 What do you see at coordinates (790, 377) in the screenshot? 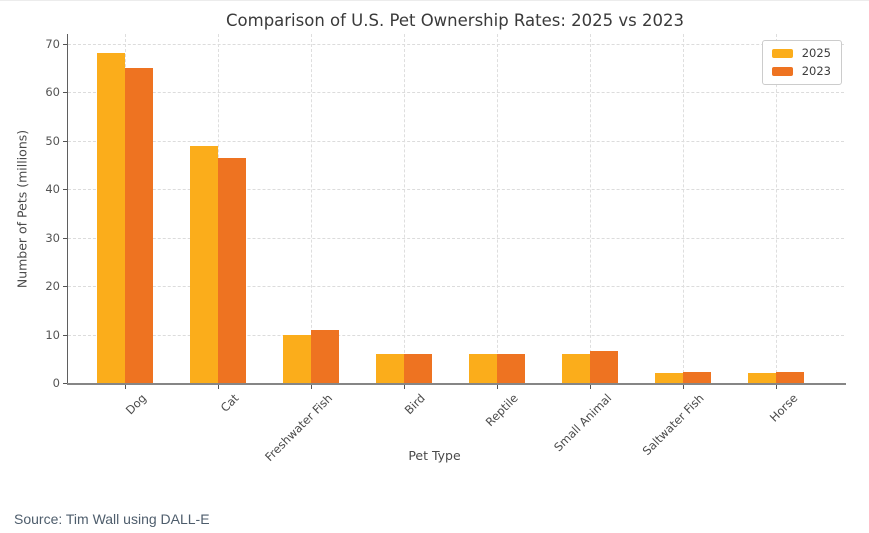
I see `bar-2023-horse` at bounding box center [790, 377].